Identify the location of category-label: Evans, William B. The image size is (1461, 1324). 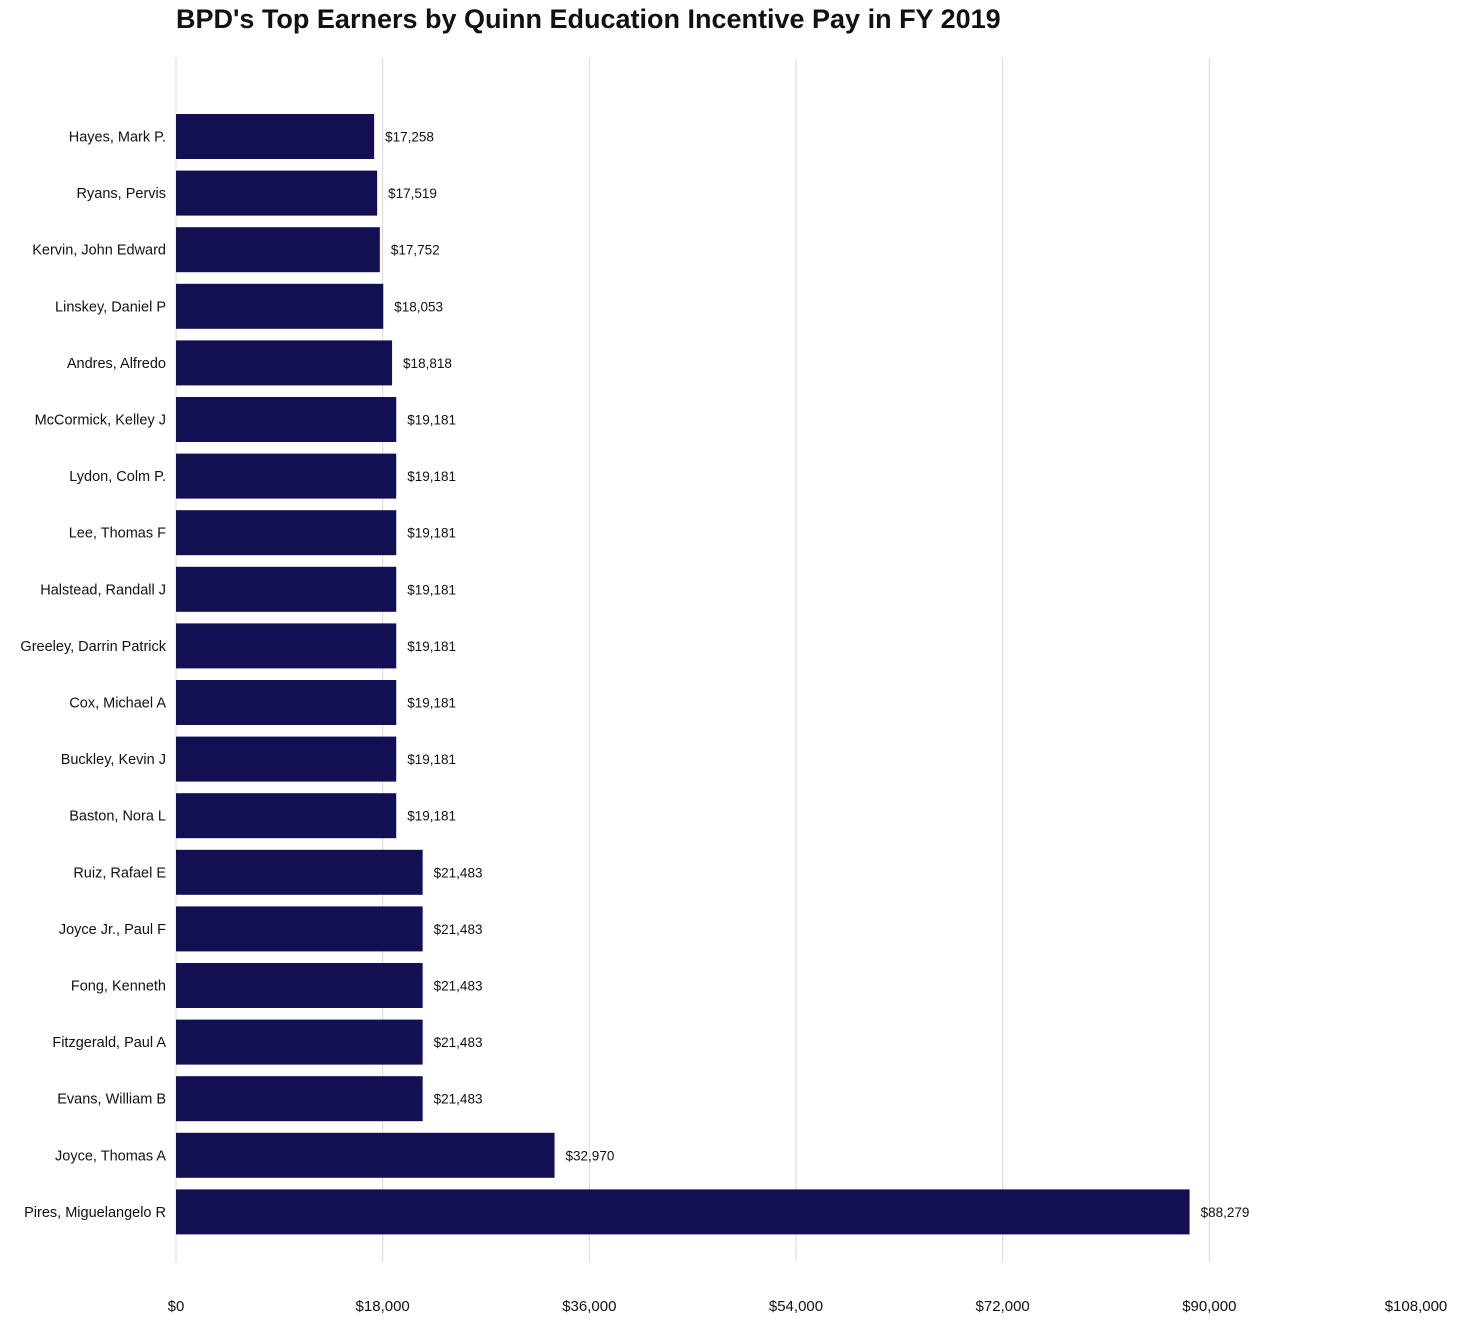
(111, 1100).